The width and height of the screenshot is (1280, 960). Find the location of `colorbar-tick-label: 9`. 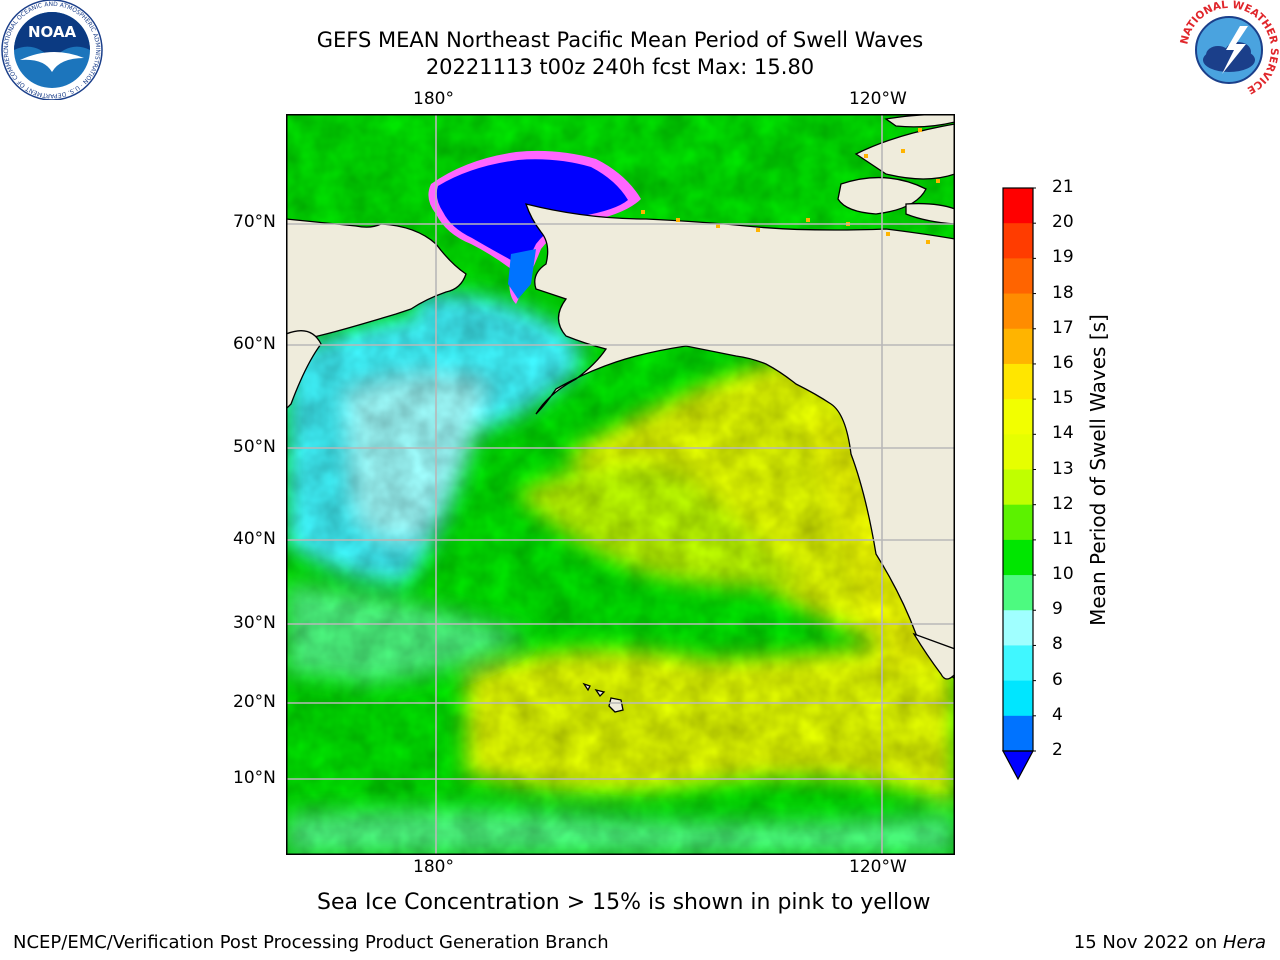

colorbar-tick-label: 9 is located at coordinates (1057, 609).